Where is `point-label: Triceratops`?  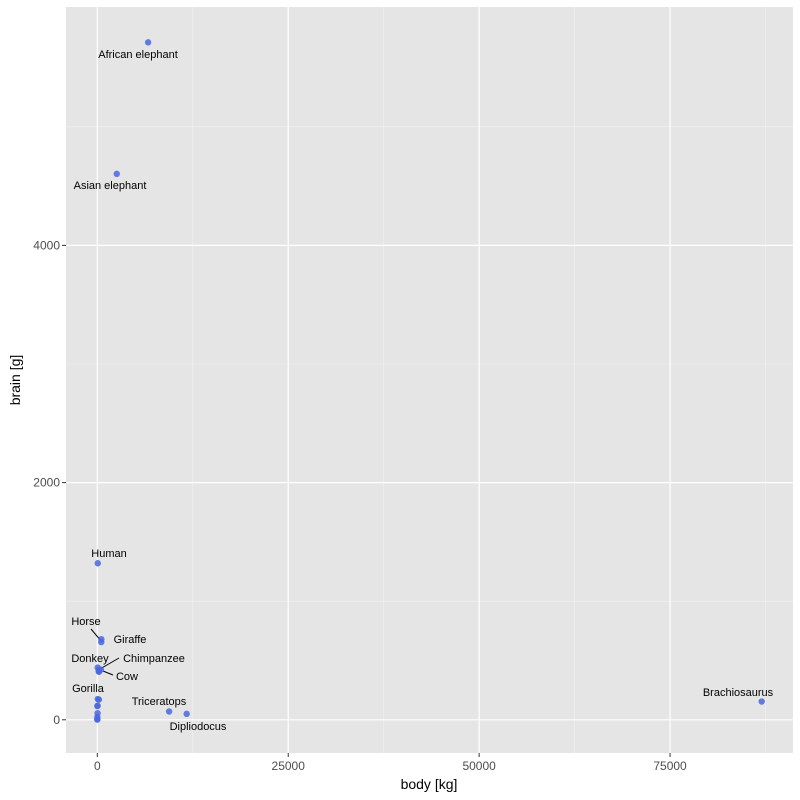
point-label: Triceratops is located at coordinates (159, 702).